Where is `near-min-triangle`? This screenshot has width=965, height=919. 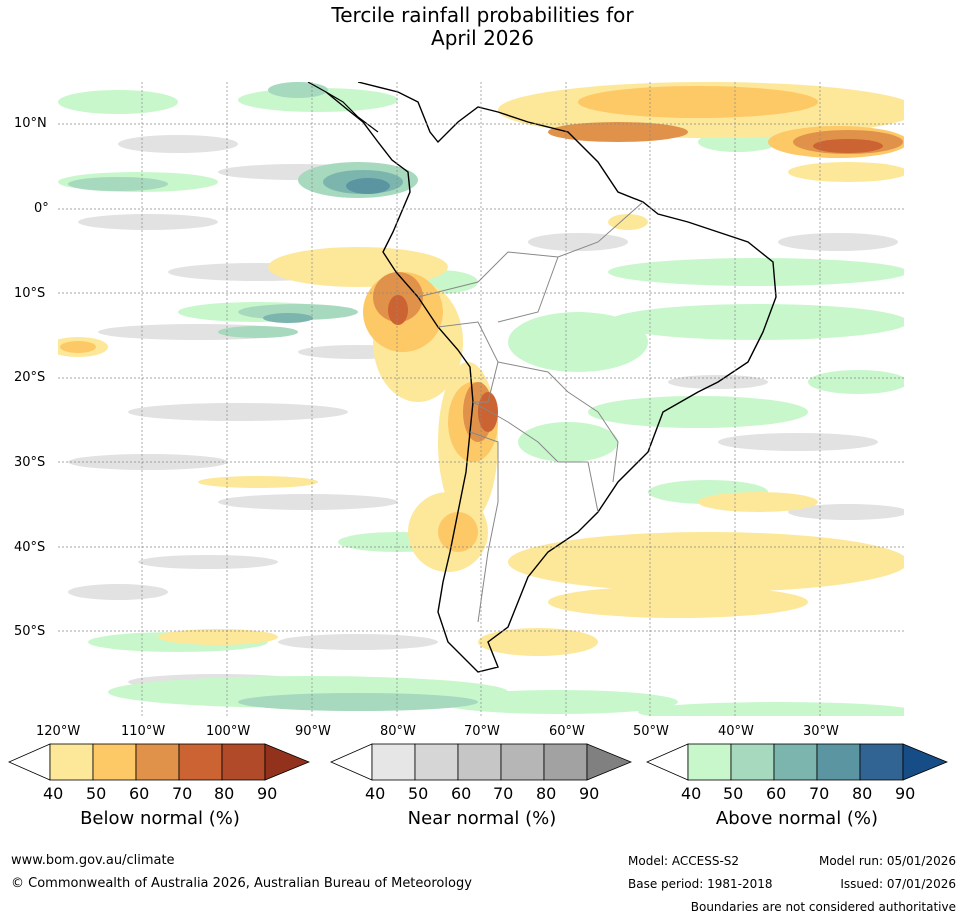
near-min-triangle is located at coordinates (351, 762).